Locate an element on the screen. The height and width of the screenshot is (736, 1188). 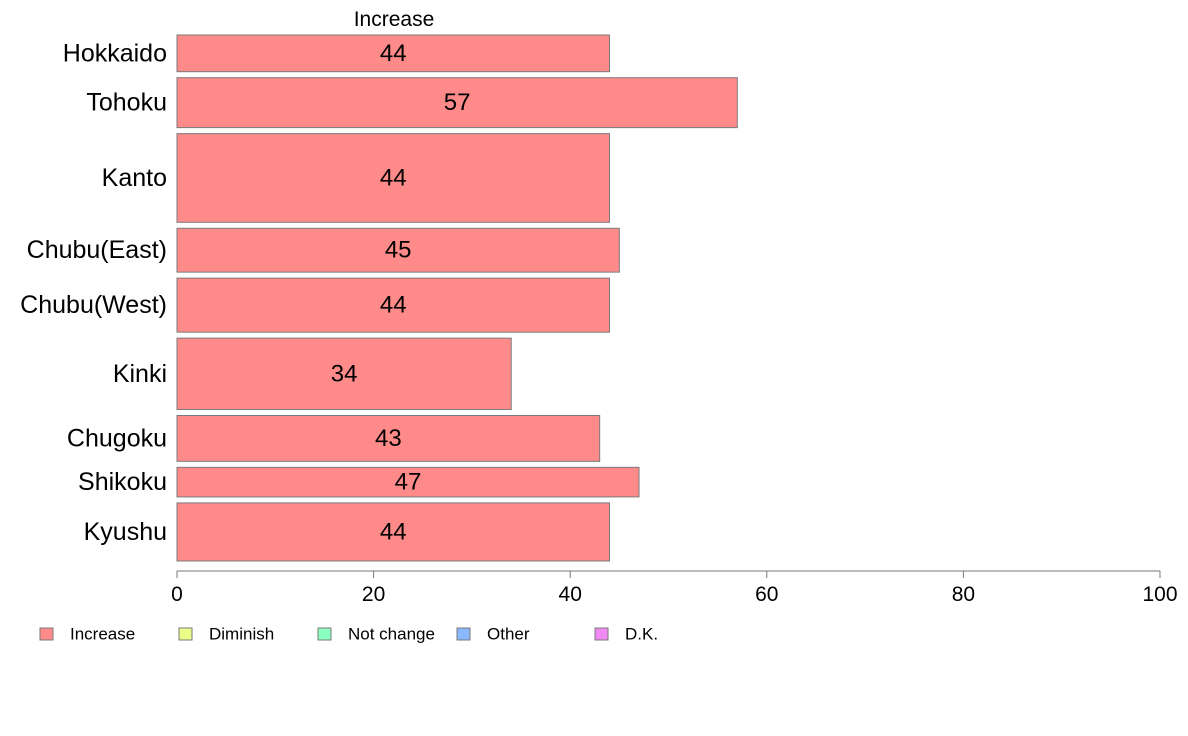
bar-chugoku is located at coordinates (388, 438).